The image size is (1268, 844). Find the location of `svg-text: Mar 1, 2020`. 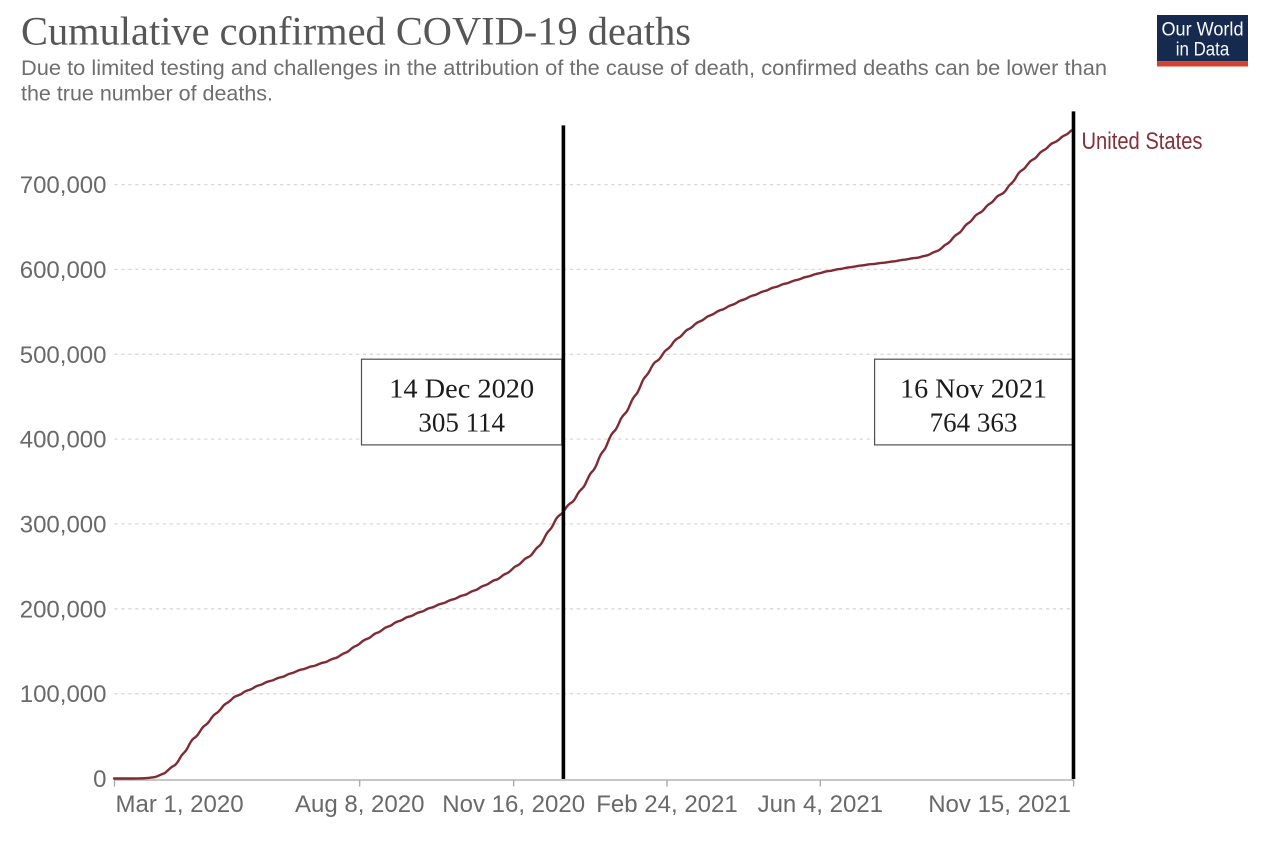

svg-text: Mar 1, 2020 is located at coordinates (180, 804).